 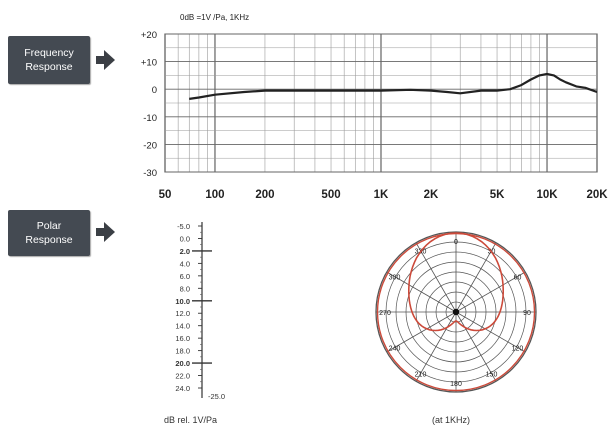 I want to click on scale-tick-label: 10.0, so click(x=182, y=301).